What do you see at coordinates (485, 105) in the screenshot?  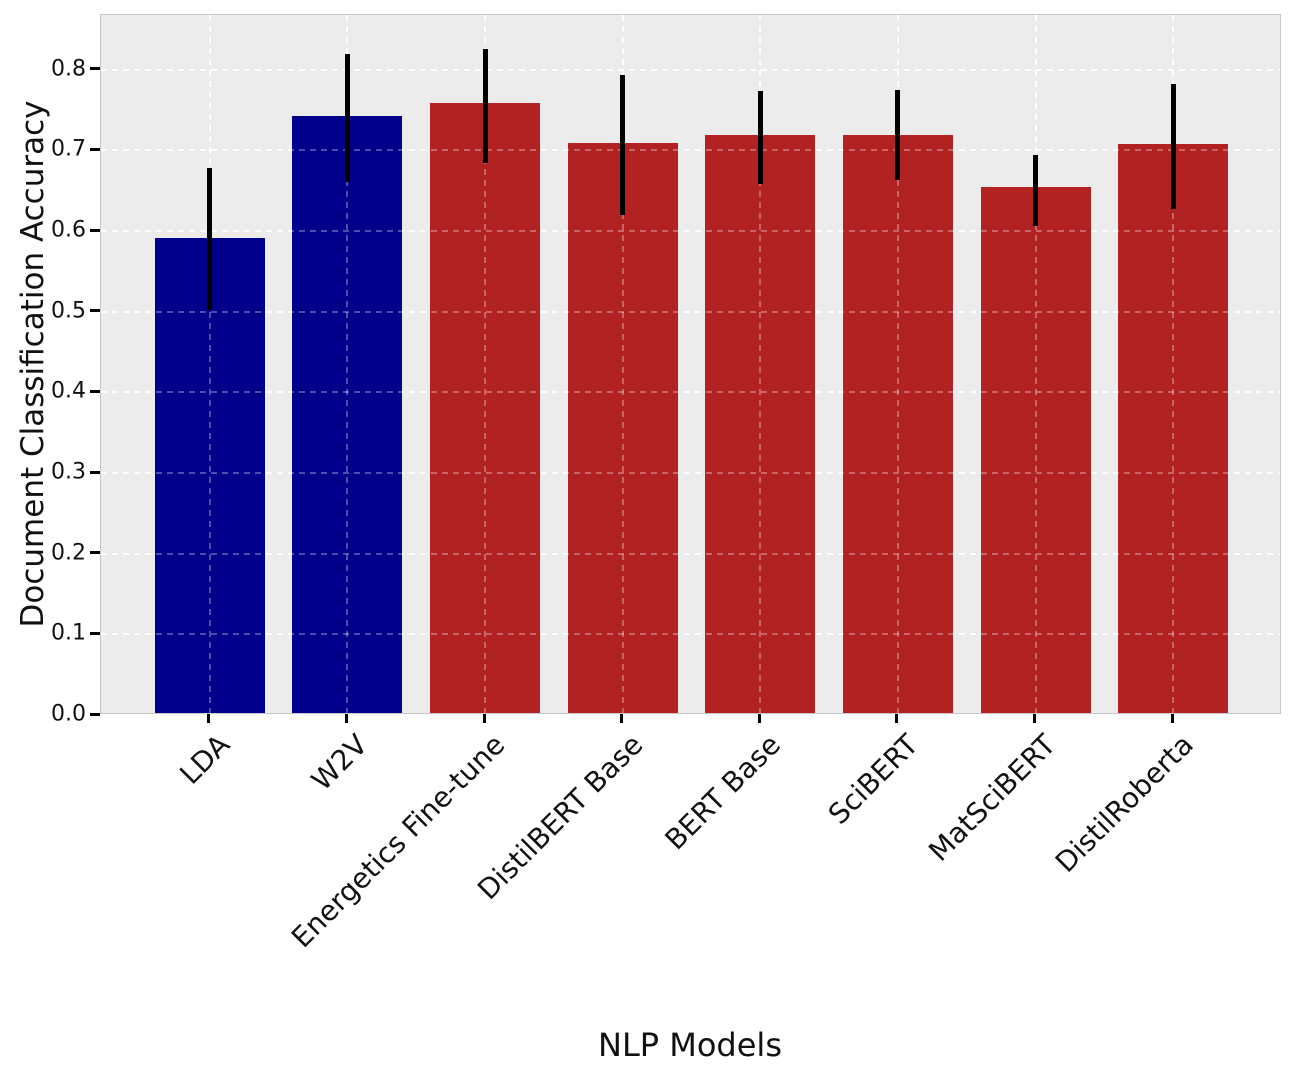 I see `error-bar-energetics-fine-tune` at bounding box center [485, 105].